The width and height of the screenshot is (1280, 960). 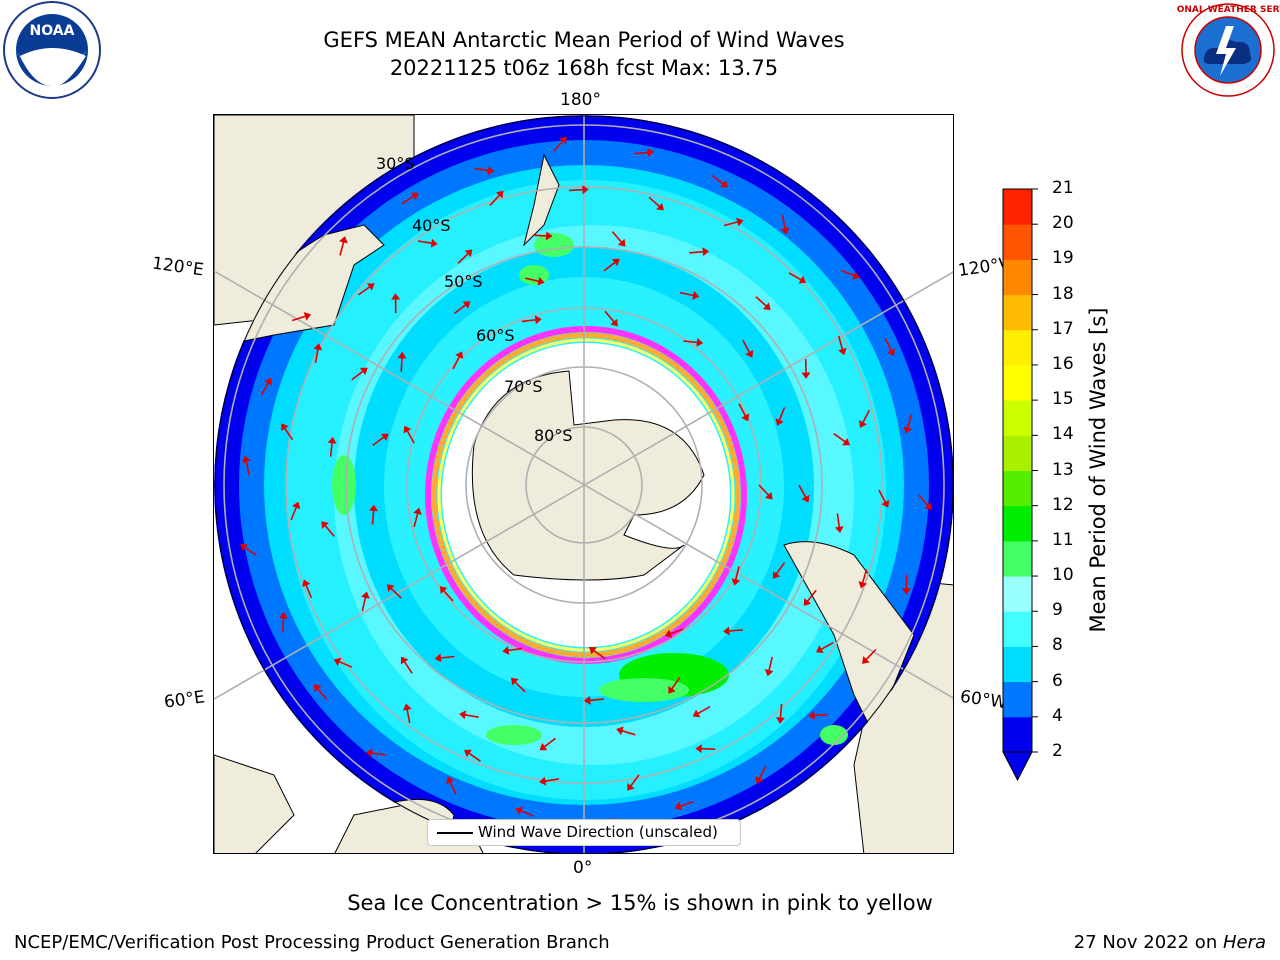 What do you see at coordinates (1063, 258) in the screenshot?
I see `colorbar-tick-label: 19` at bounding box center [1063, 258].